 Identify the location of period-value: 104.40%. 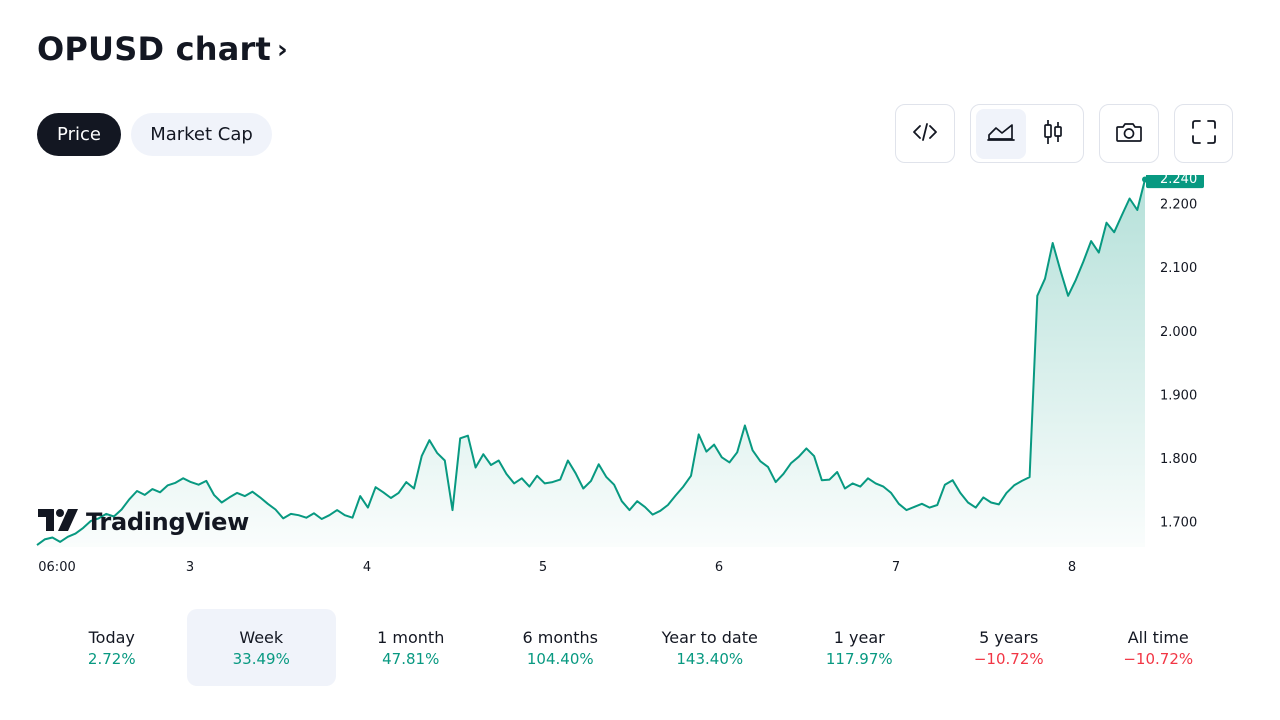
(560, 658).